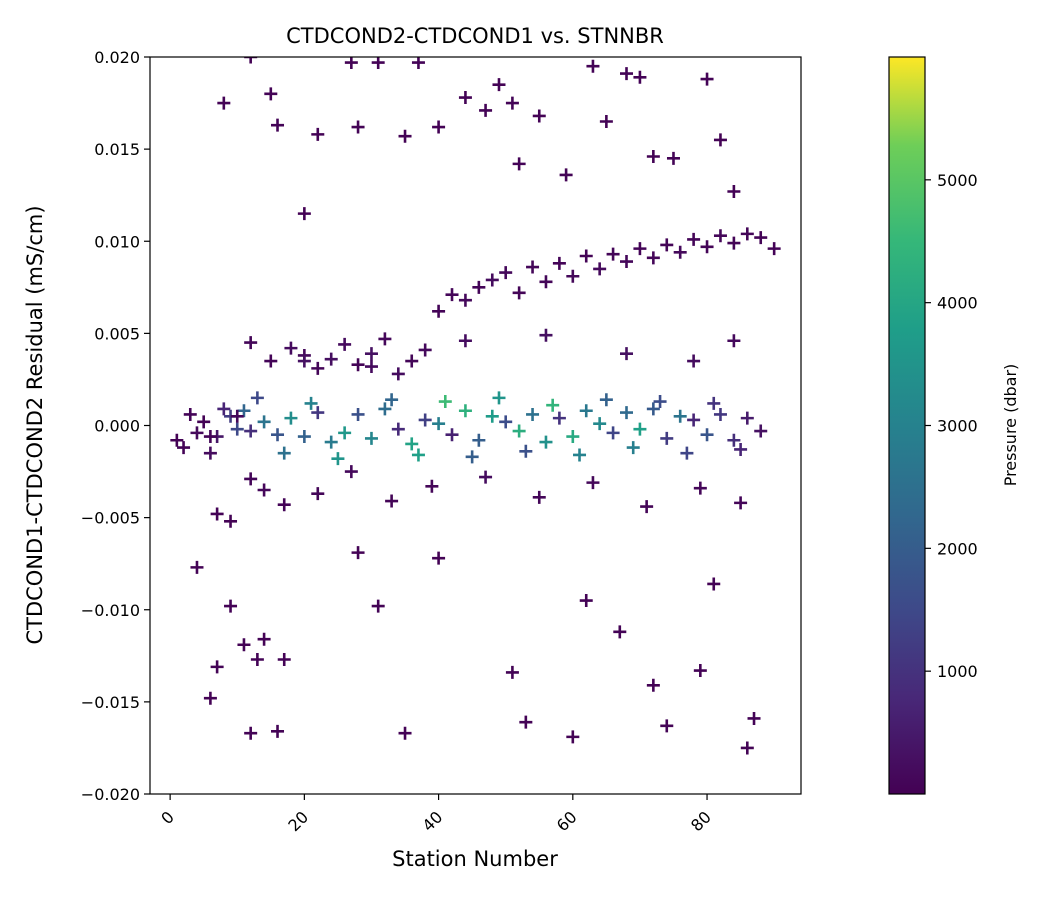  What do you see at coordinates (1010, 425) in the screenshot?
I see `colorbar-label: Pressure (dbar)` at bounding box center [1010, 425].